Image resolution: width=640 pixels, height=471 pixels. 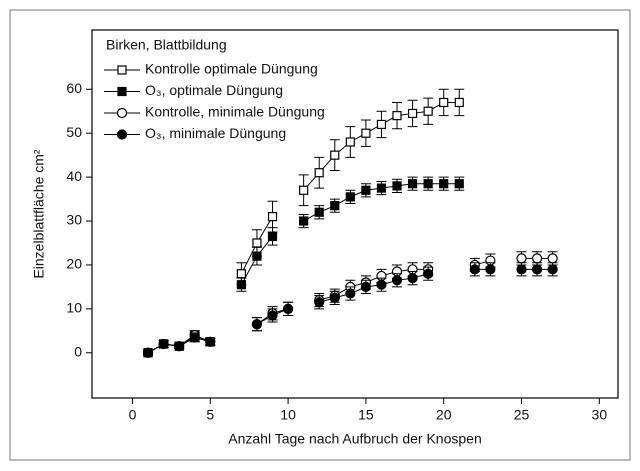 What do you see at coordinates (210, 415) in the screenshot?
I see `x-tick-label: 5` at bounding box center [210, 415].